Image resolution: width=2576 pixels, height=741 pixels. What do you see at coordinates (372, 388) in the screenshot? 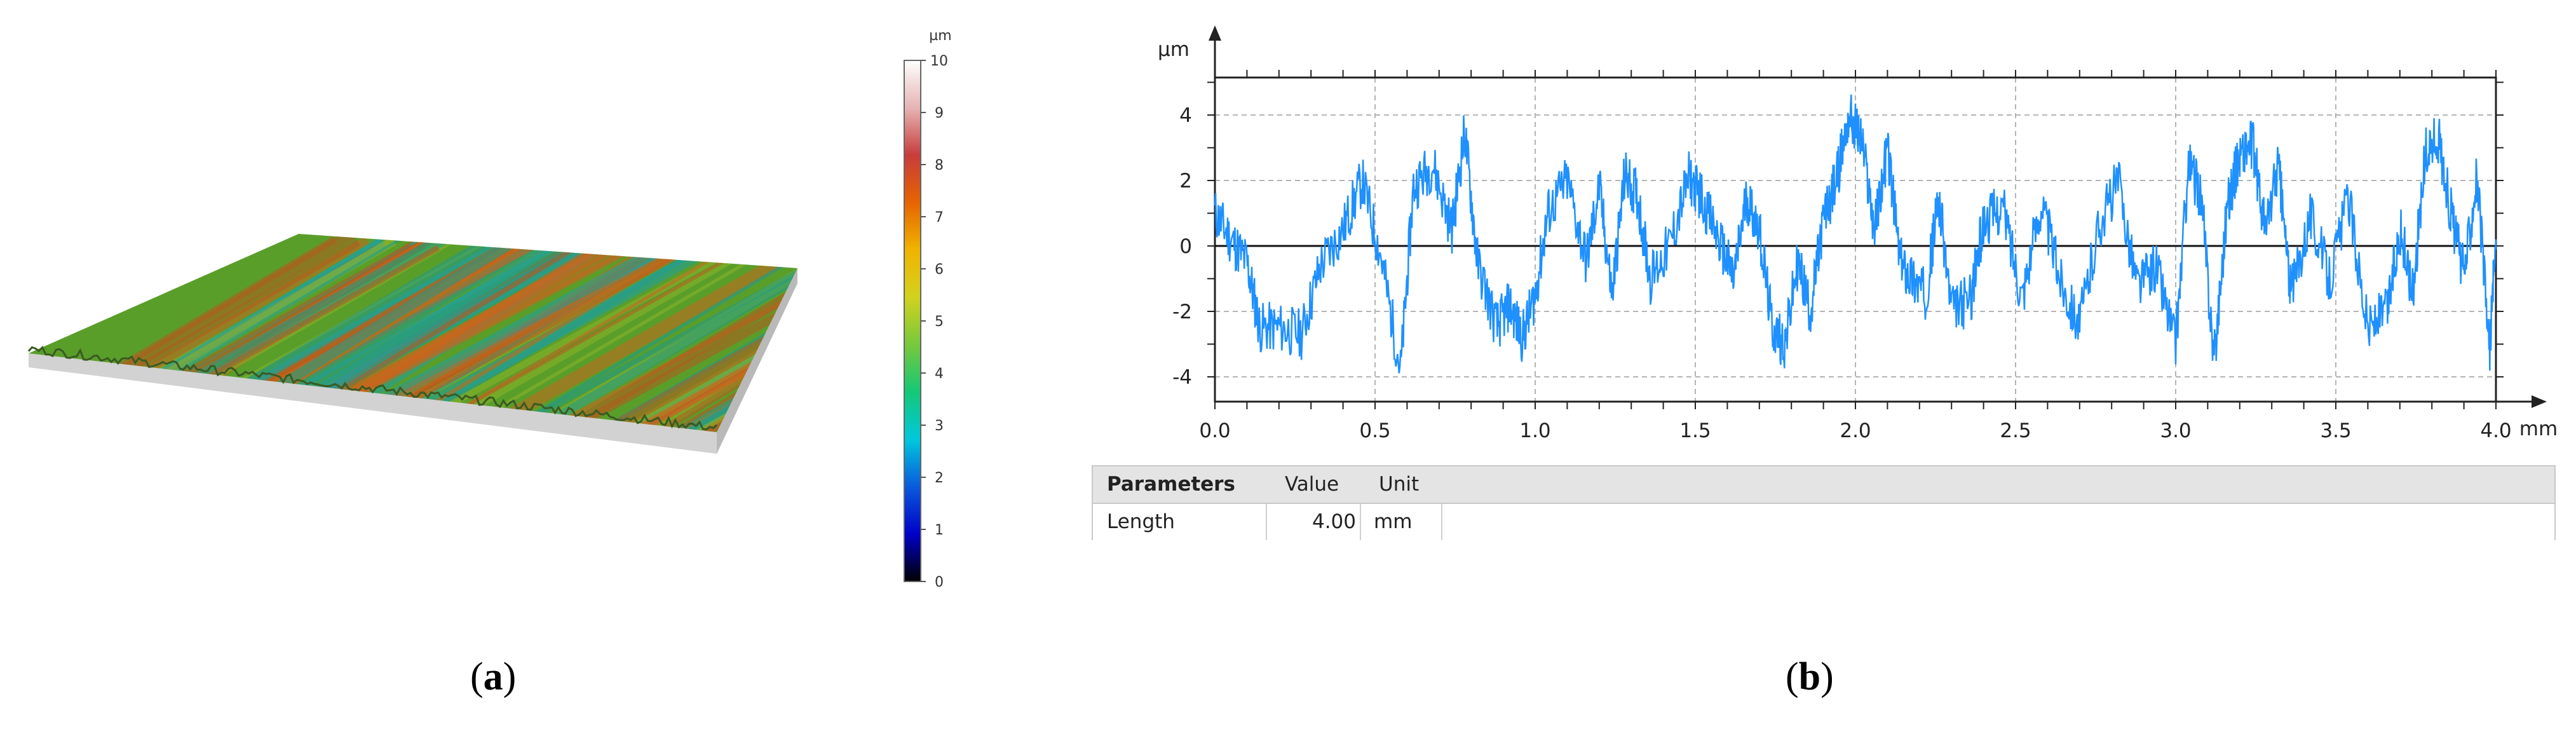
I see `surface-front-edge` at bounding box center [372, 388].